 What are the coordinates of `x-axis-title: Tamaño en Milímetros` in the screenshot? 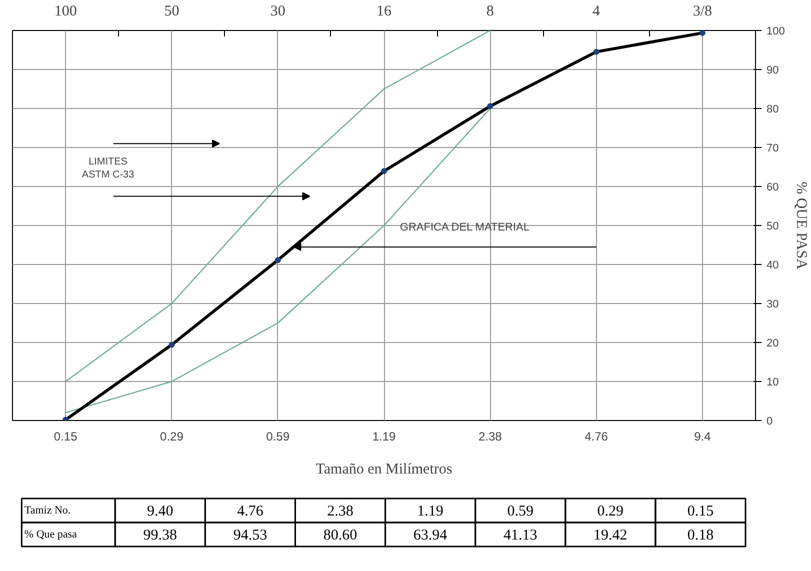 It's located at (384, 470).